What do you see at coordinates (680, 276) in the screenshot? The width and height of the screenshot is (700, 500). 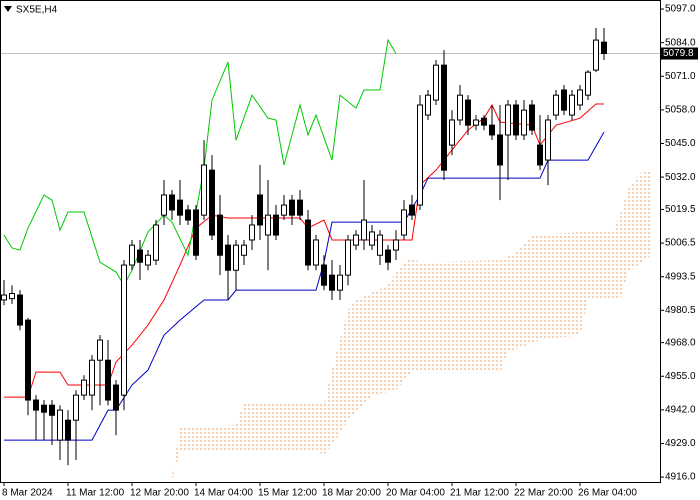 I see `y-tick-label: 4993.5` at bounding box center [680, 276].